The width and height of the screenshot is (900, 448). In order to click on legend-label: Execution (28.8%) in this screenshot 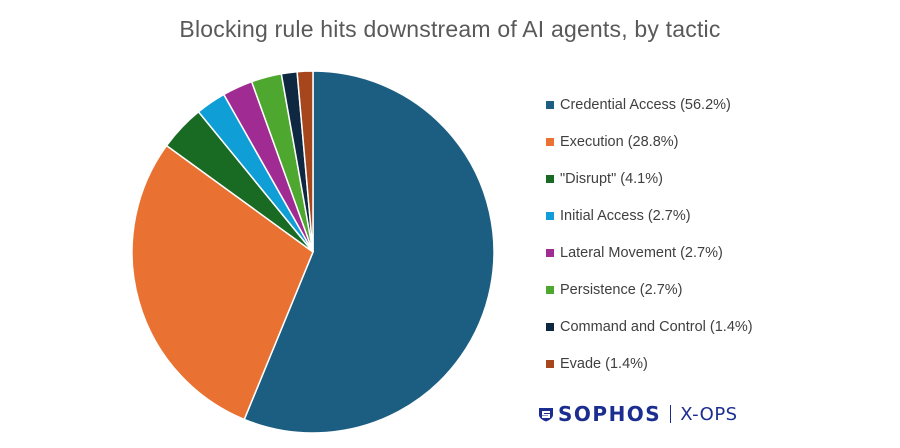, I will do `click(619, 141)`.